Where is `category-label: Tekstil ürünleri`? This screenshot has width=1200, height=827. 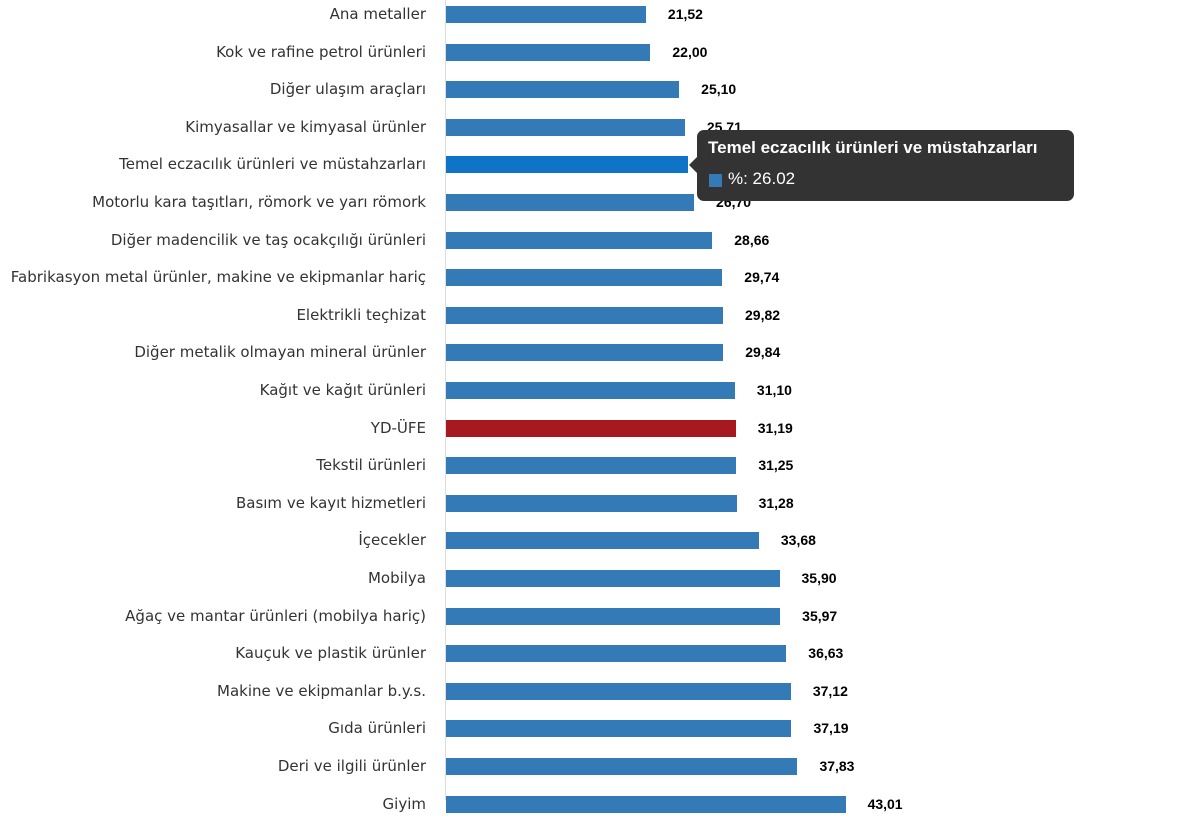
category-label: Tekstil ürünleri is located at coordinates (371, 465).